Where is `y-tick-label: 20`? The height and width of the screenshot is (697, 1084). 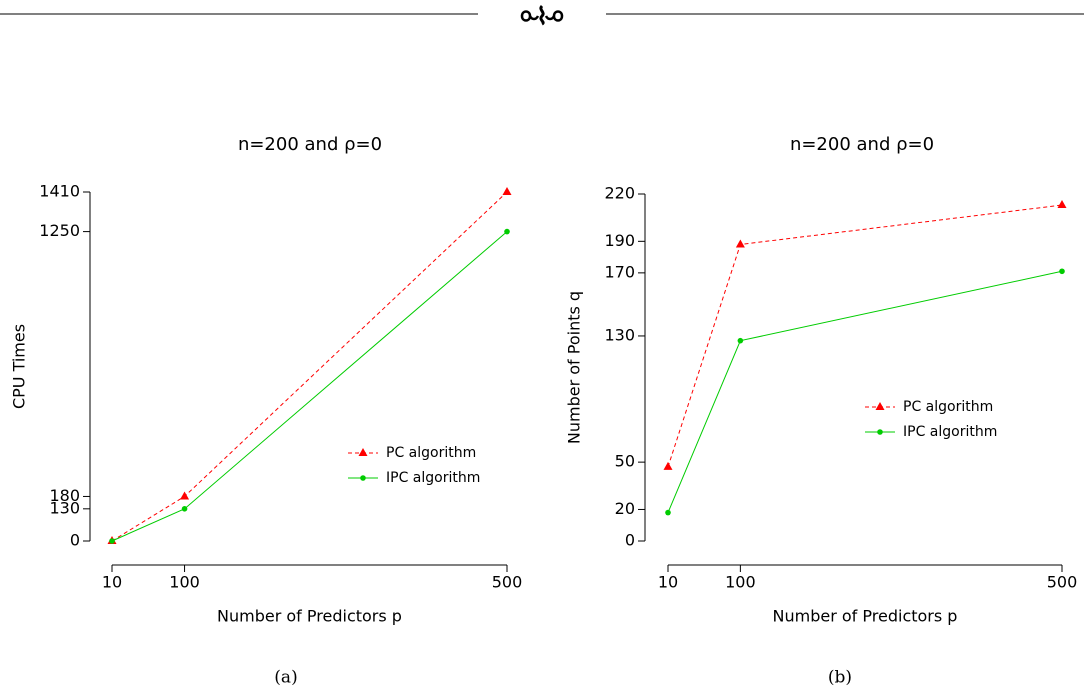 y-tick-label: 20 is located at coordinates (625, 508).